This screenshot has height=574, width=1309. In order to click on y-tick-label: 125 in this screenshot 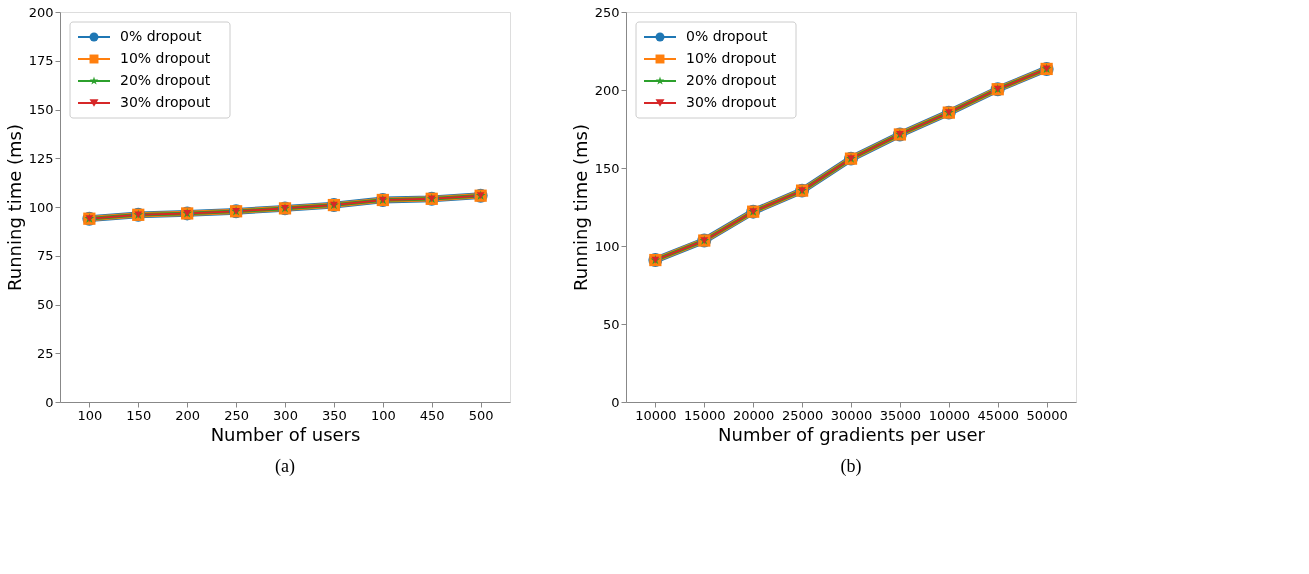, I will do `click(41, 158)`.